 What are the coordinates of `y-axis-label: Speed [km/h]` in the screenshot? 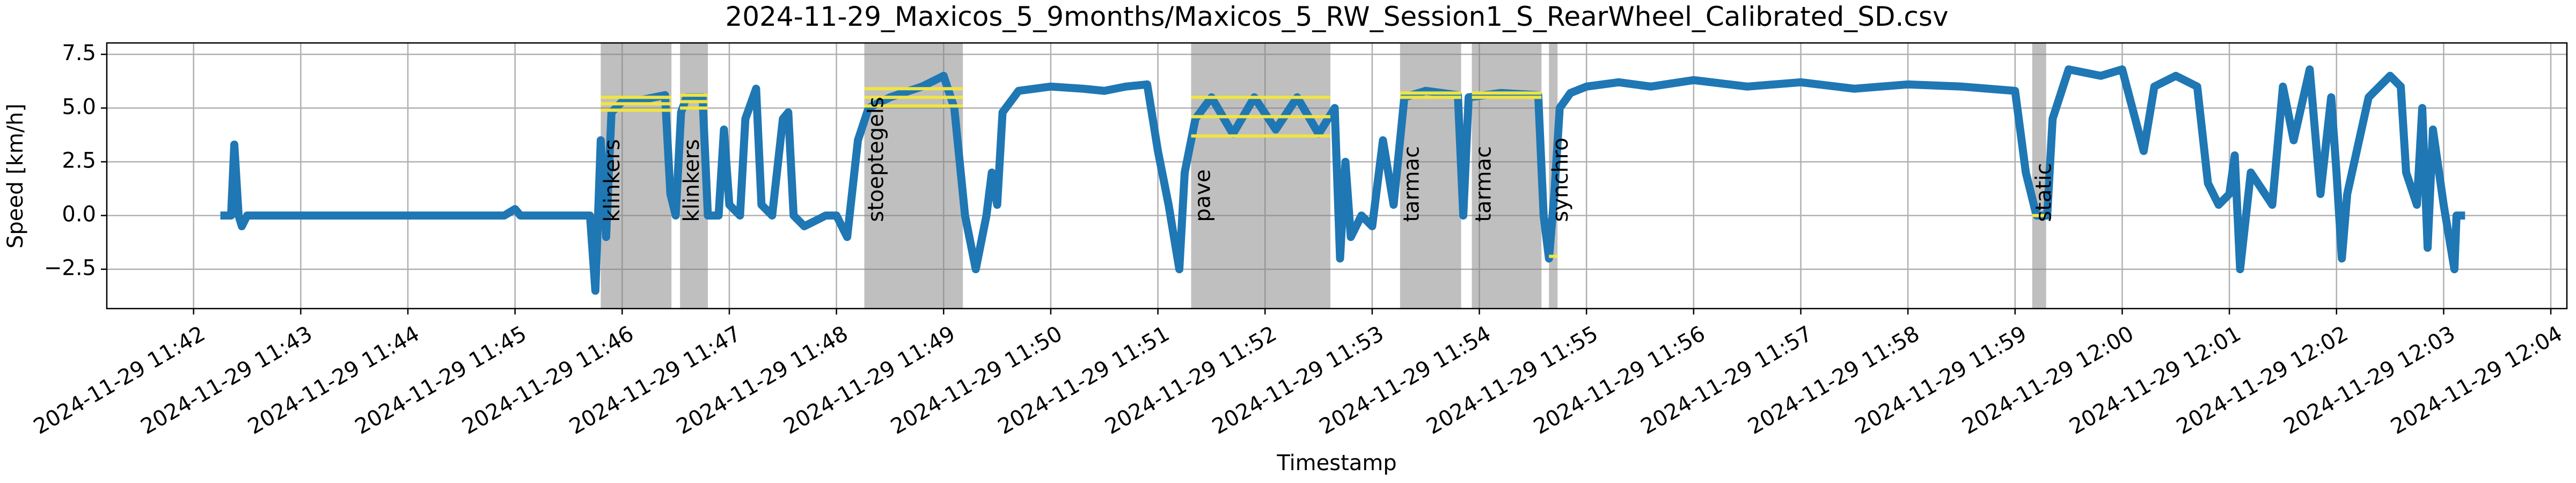 It's located at (15, 176).